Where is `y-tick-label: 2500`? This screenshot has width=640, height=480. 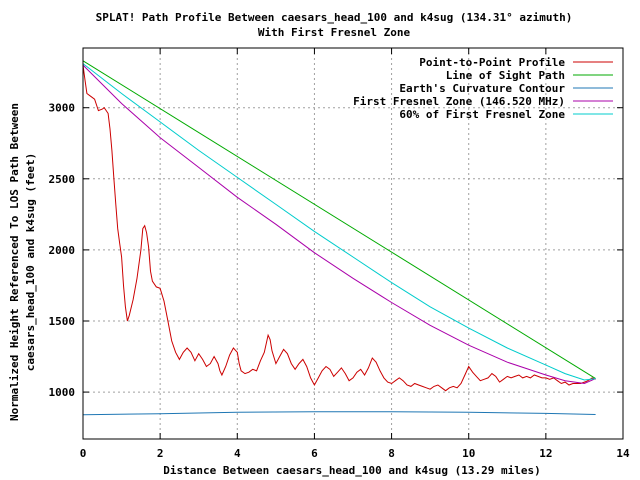
y-tick-label: 2500 is located at coordinates (62, 179).